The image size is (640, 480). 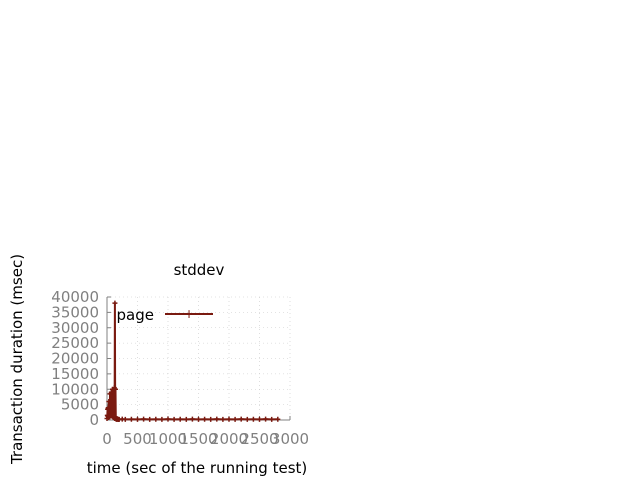 I want to click on grid, so click(x=199, y=358).